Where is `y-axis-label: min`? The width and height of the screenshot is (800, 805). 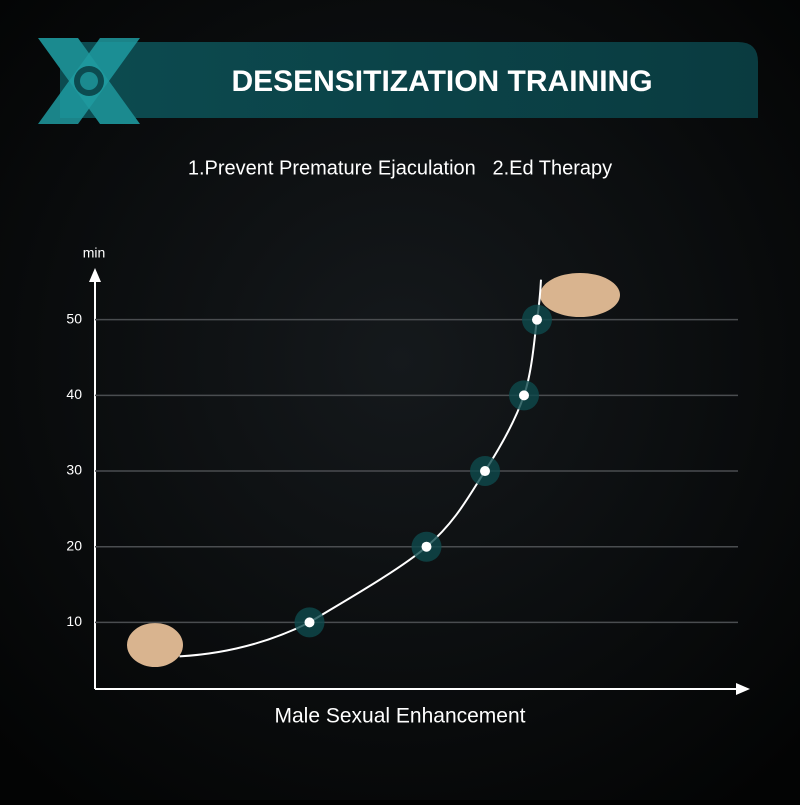
y-axis-label: min is located at coordinates (94, 253).